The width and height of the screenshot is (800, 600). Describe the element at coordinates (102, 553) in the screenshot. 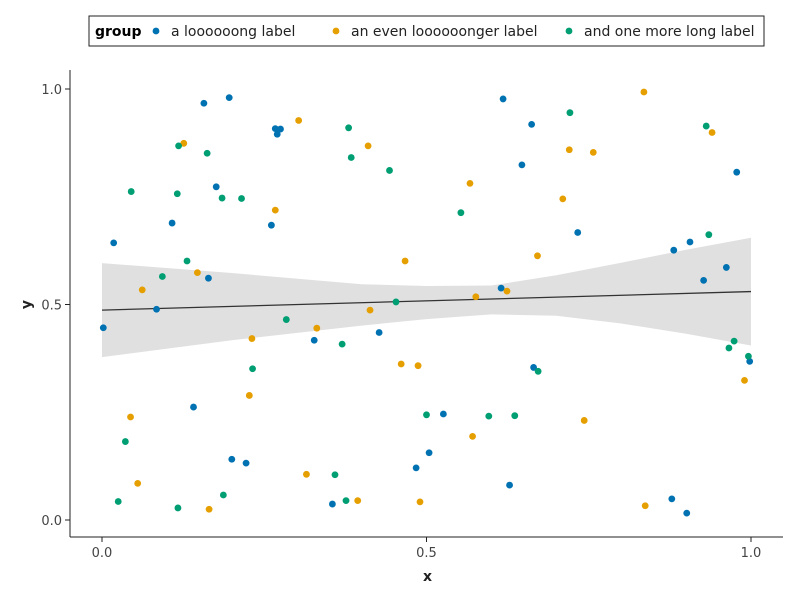

I see `x-tick-label: 0.0` at that location.